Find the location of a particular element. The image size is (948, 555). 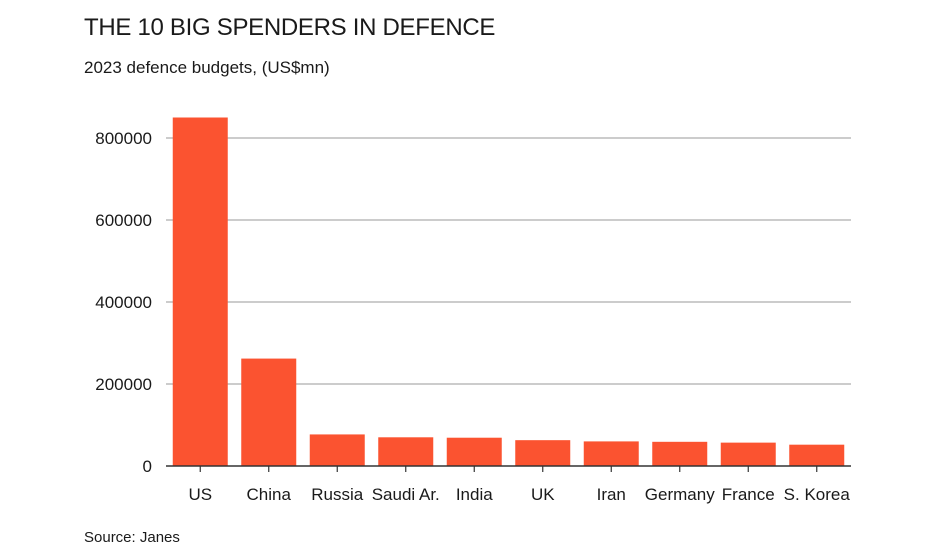

x-category-label: Saudi Ar. is located at coordinates (406, 494).